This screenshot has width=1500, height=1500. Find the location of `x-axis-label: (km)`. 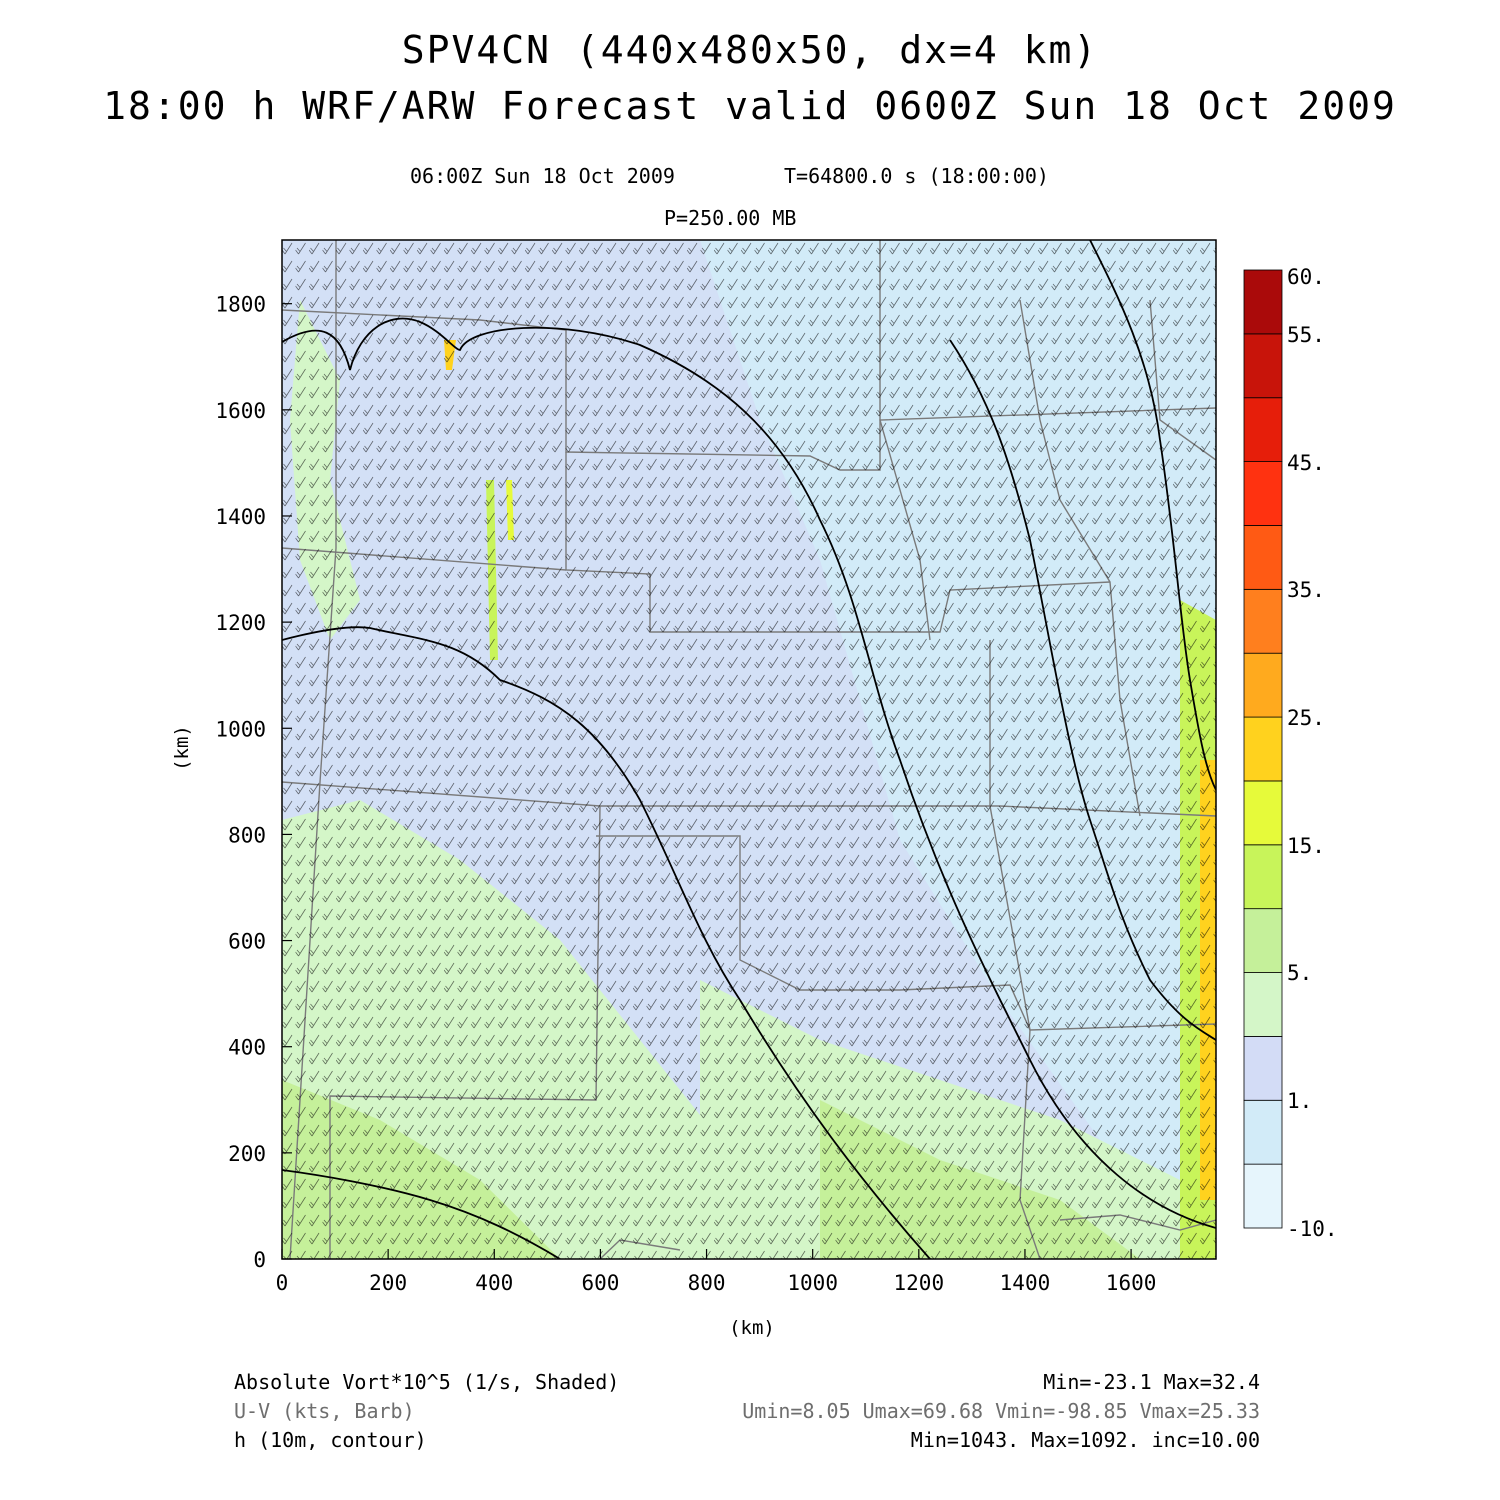

x-axis-label: (km) is located at coordinates (752, 1328).